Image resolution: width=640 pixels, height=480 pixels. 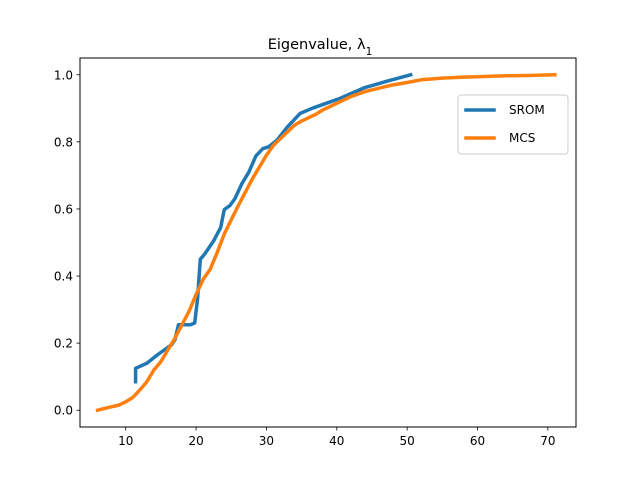 What do you see at coordinates (266, 441) in the screenshot?
I see `x-tick-label: 30` at bounding box center [266, 441].